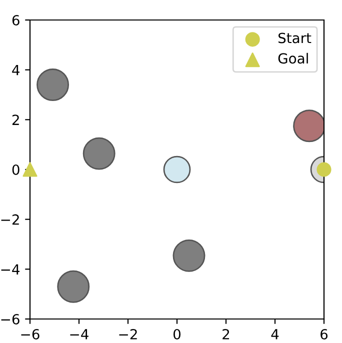 The width and height of the screenshot is (342, 343). Describe the element at coordinates (295, 38) in the screenshot. I see `legend-label: Start` at that location.